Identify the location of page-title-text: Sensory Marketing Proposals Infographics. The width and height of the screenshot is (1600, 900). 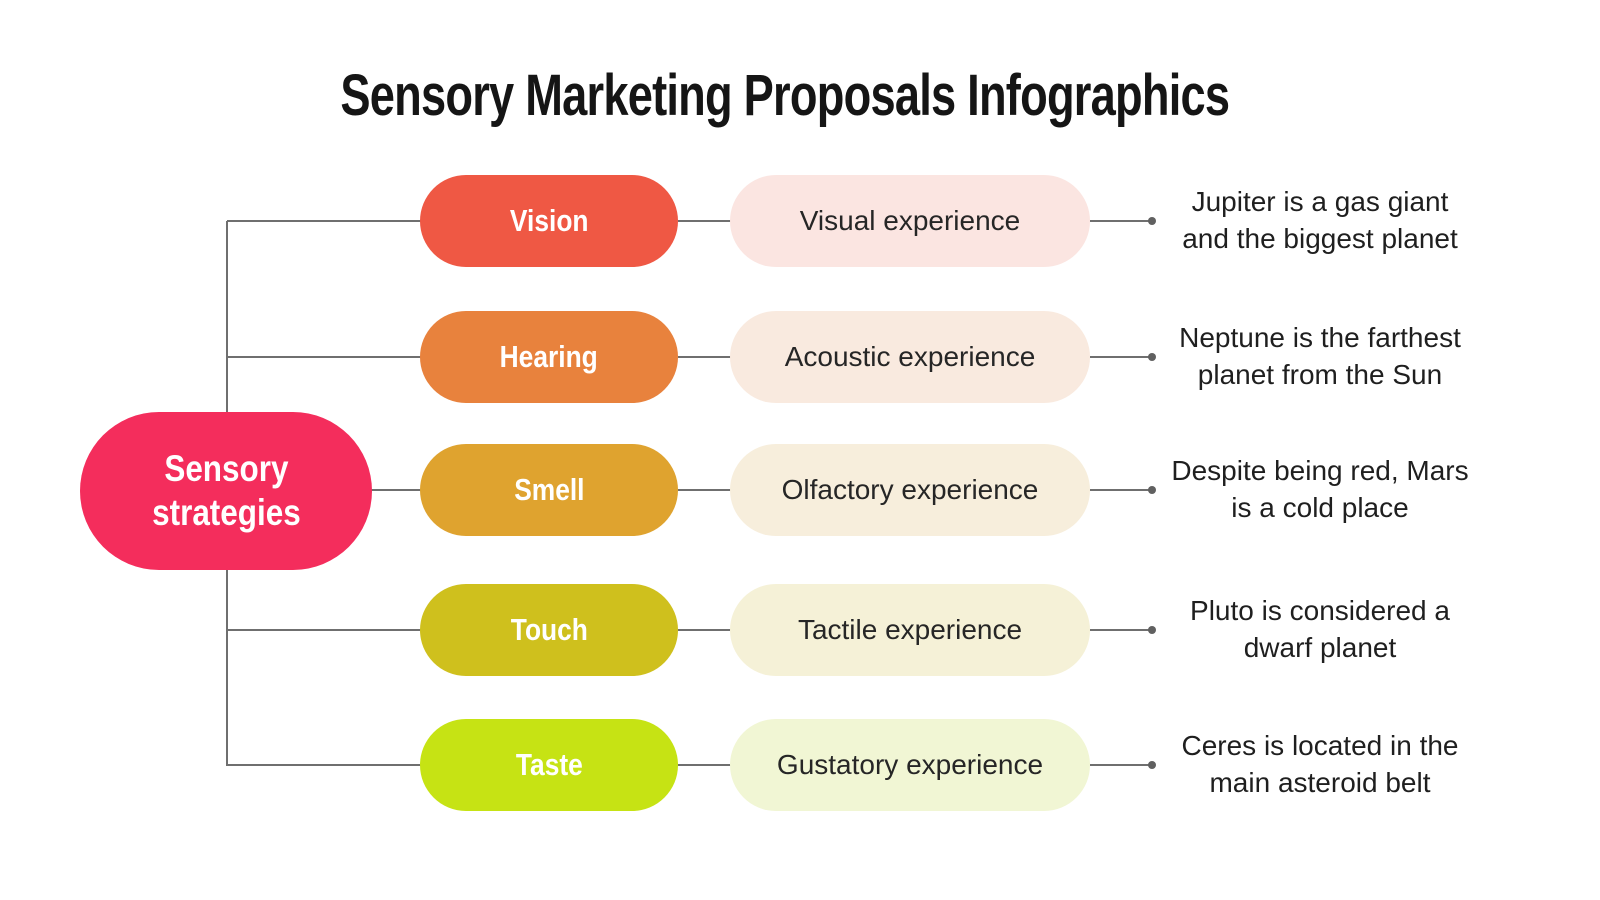
(785, 95).